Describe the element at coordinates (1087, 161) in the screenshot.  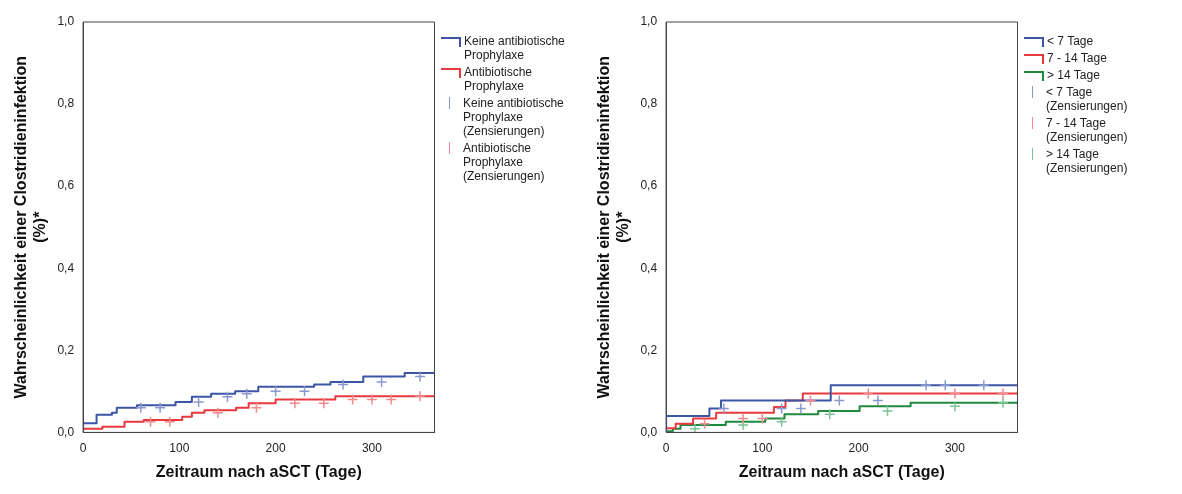
I see `legend-label: > 14 Tage (Zensierungen)` at that location.